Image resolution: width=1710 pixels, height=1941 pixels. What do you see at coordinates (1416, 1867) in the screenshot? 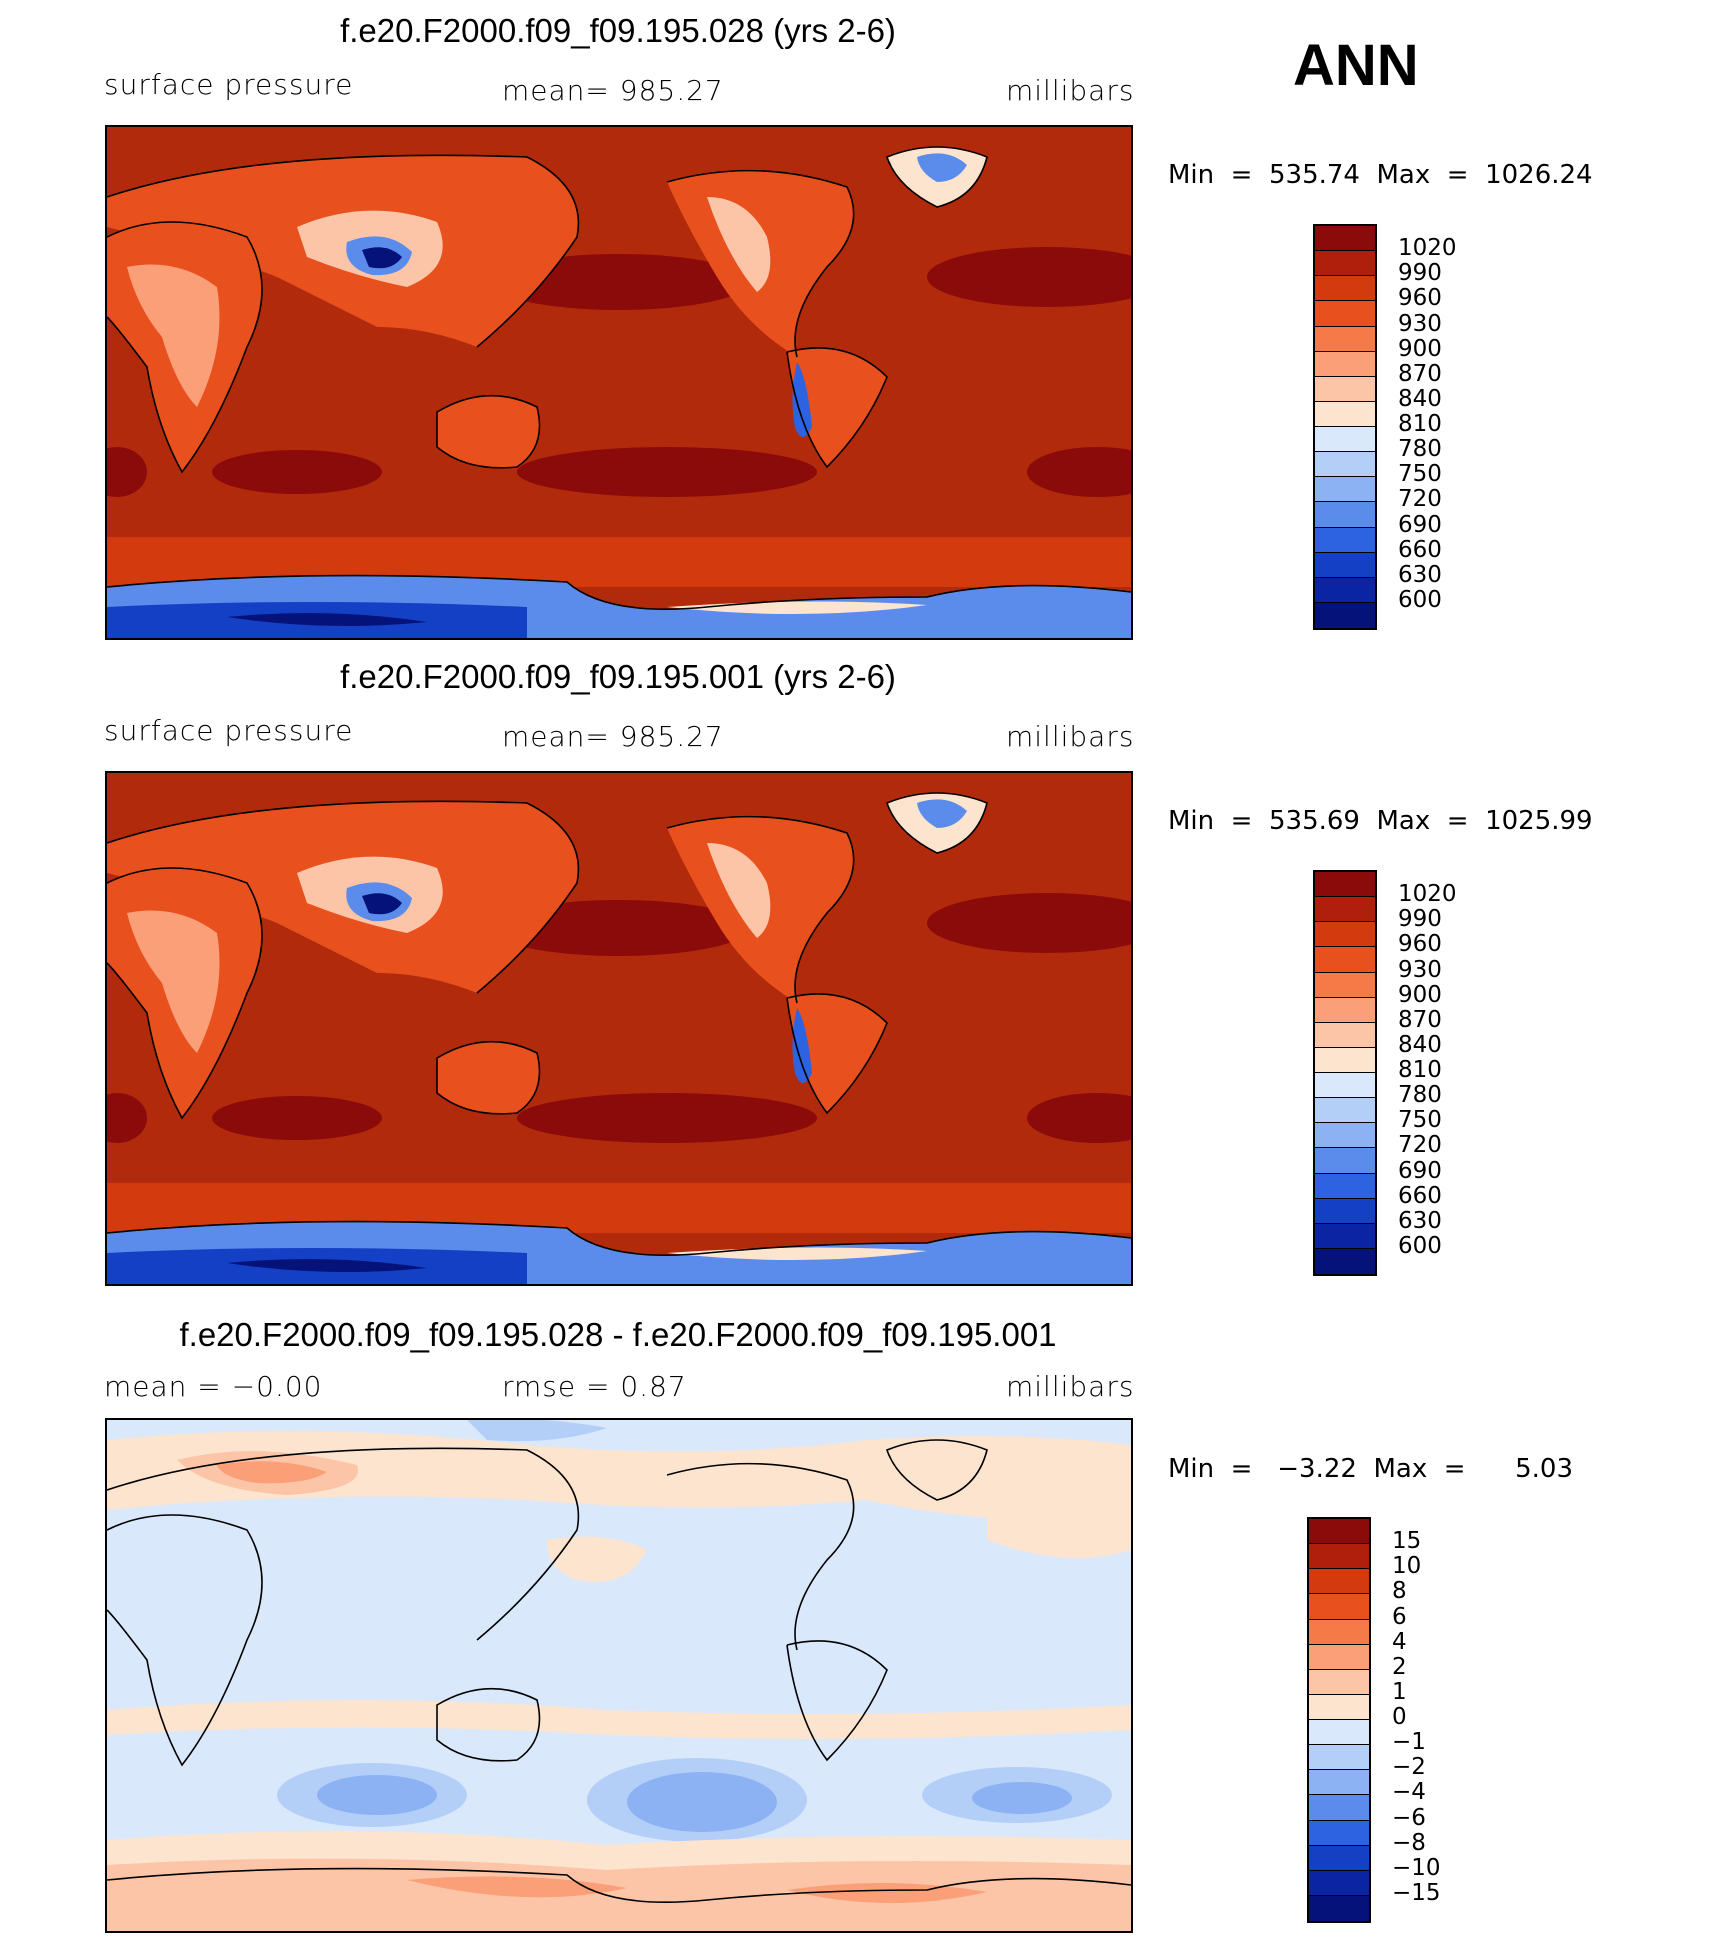
I see `colorbar-level-label: −10` at bounding box center [1416, 1867].